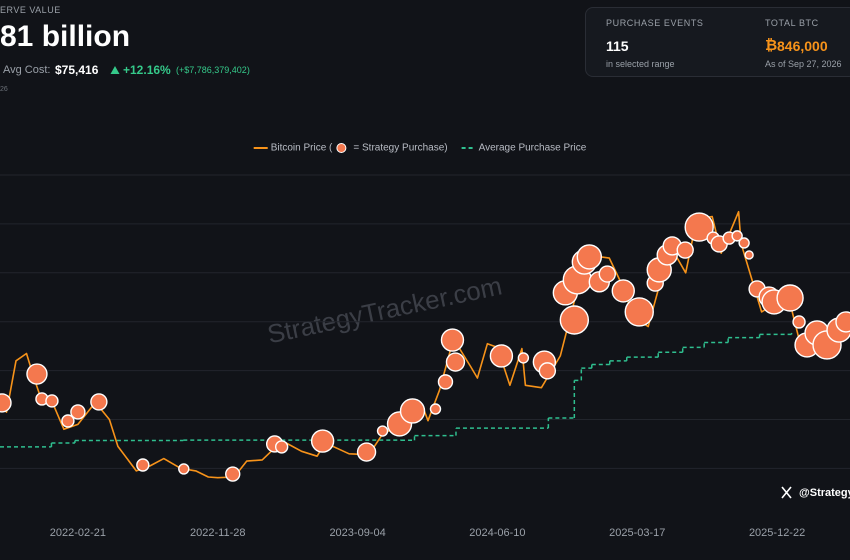  Describe the element at coordinates (213, 70) in the screenshot. I see `change-abs: (+$7,786,379,402)` at that location.